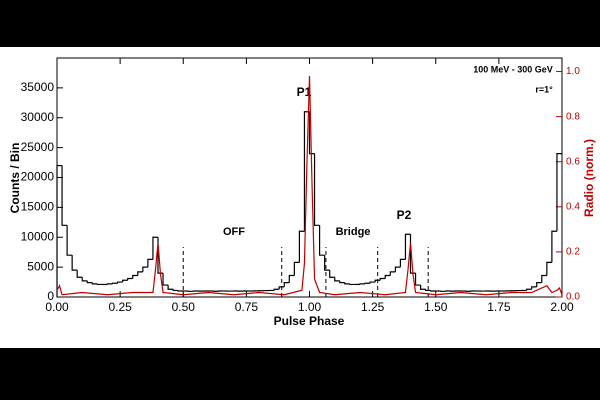 This screenshot has width=600, height=400. What do you see at coordinates (38, 207) in the screenshot?
I see `y-tick-label: 15000` at bounding box center [38, 207].